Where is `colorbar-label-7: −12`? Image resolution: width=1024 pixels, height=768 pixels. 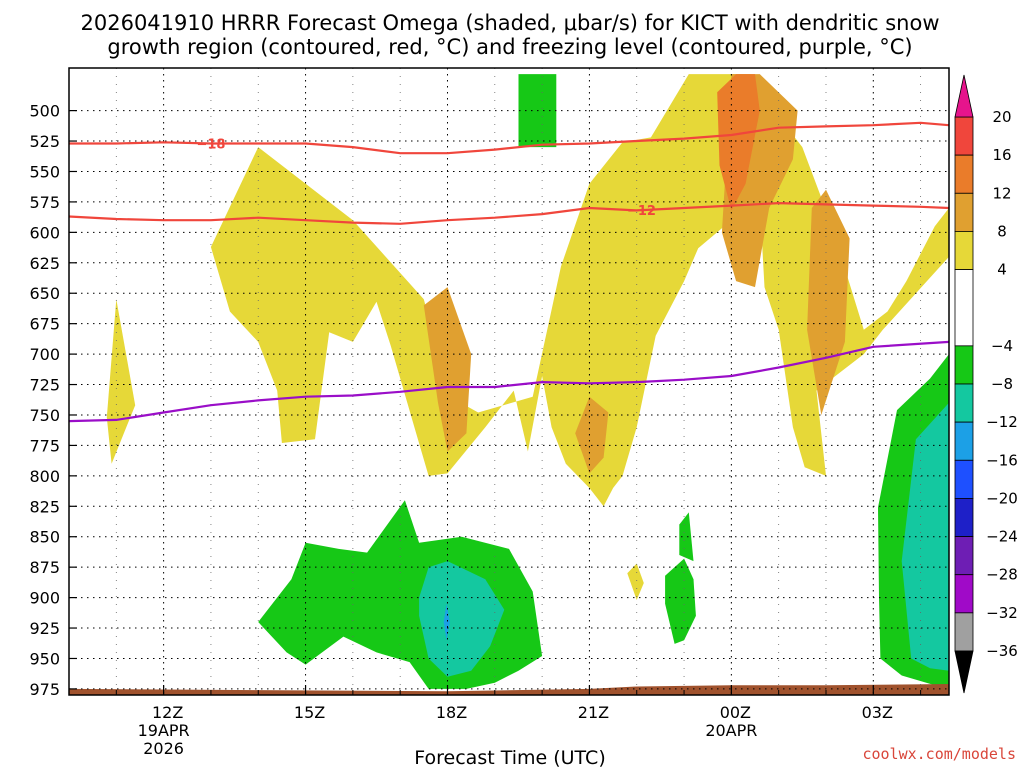 colorbar-label-7: −12 is located at coordinates (1002, 422).